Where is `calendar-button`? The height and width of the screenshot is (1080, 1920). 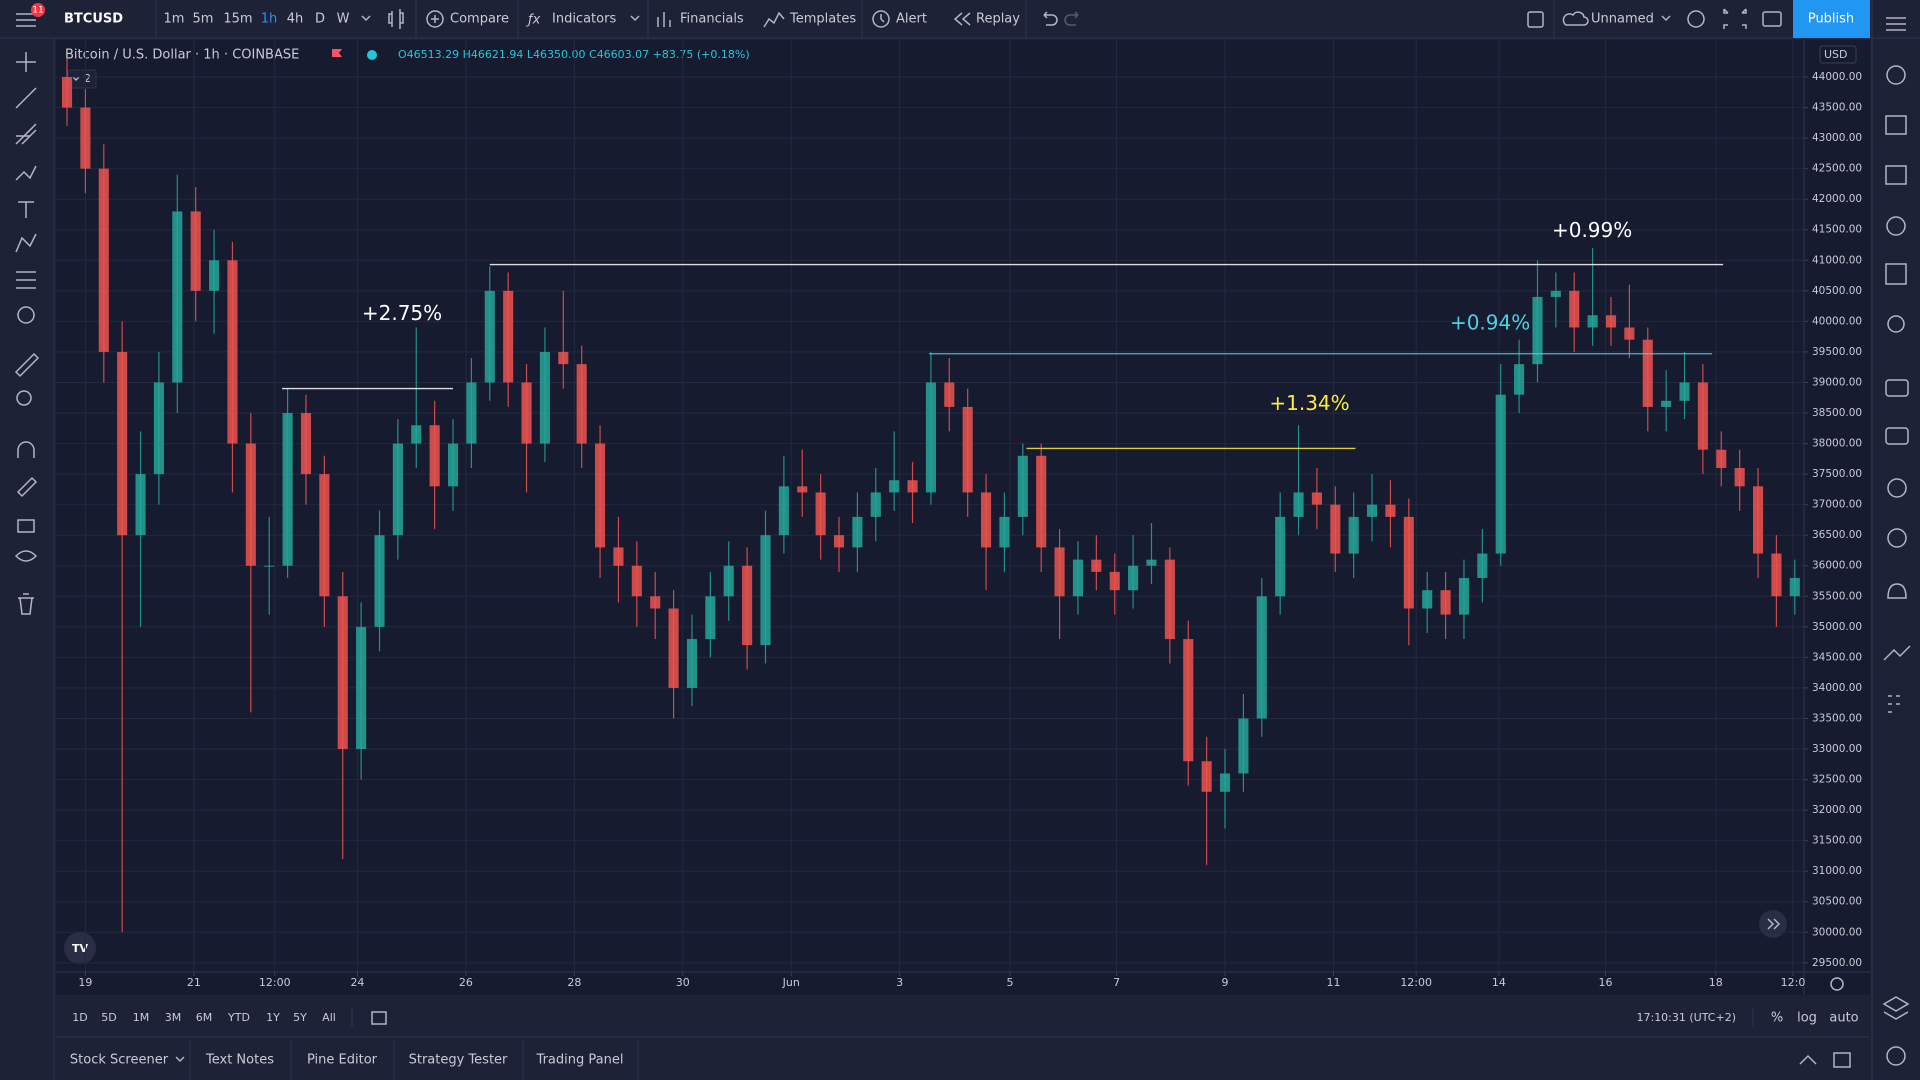
calendar-button is located at coordinates (1896, 226).